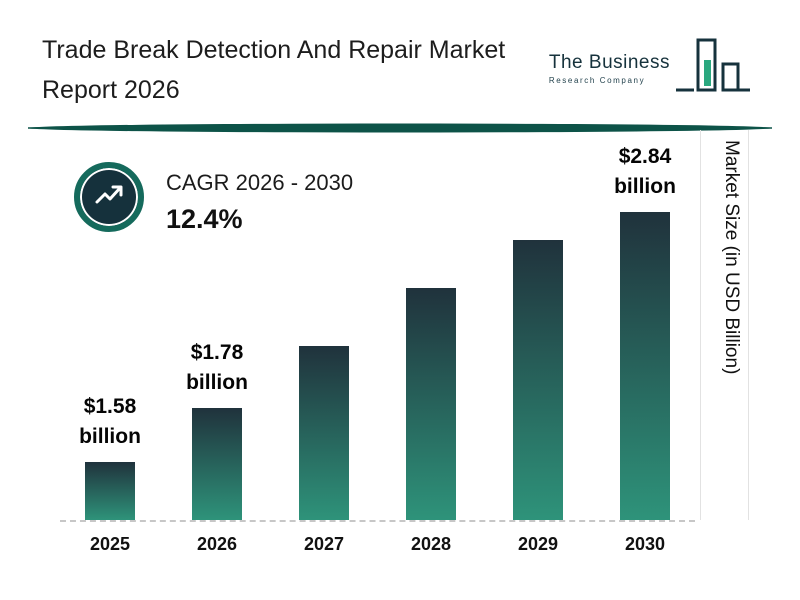 This screenshot has height=600, width=800. I want to click on bar-value-label: $1.78 billion, so click(217, 367).